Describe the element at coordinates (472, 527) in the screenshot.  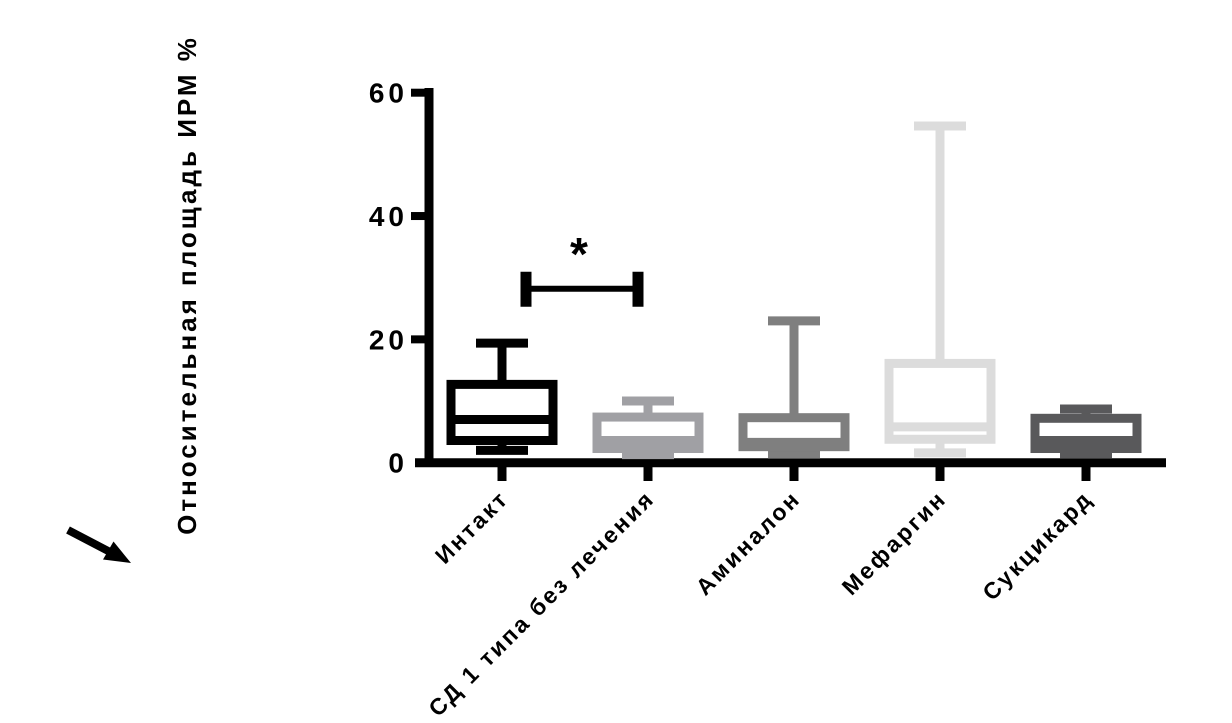
I see `x-tick-label: Интакт` at that location.